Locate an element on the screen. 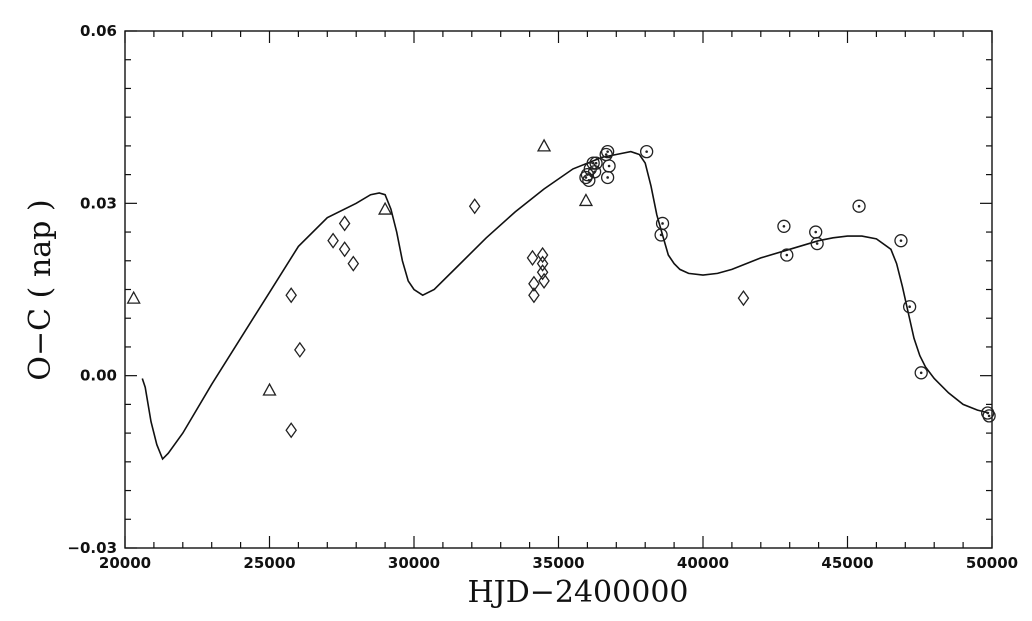 This screenshot has width=1032, height=621. x-tick-label: 30000 is located at coordinates (414, 563).